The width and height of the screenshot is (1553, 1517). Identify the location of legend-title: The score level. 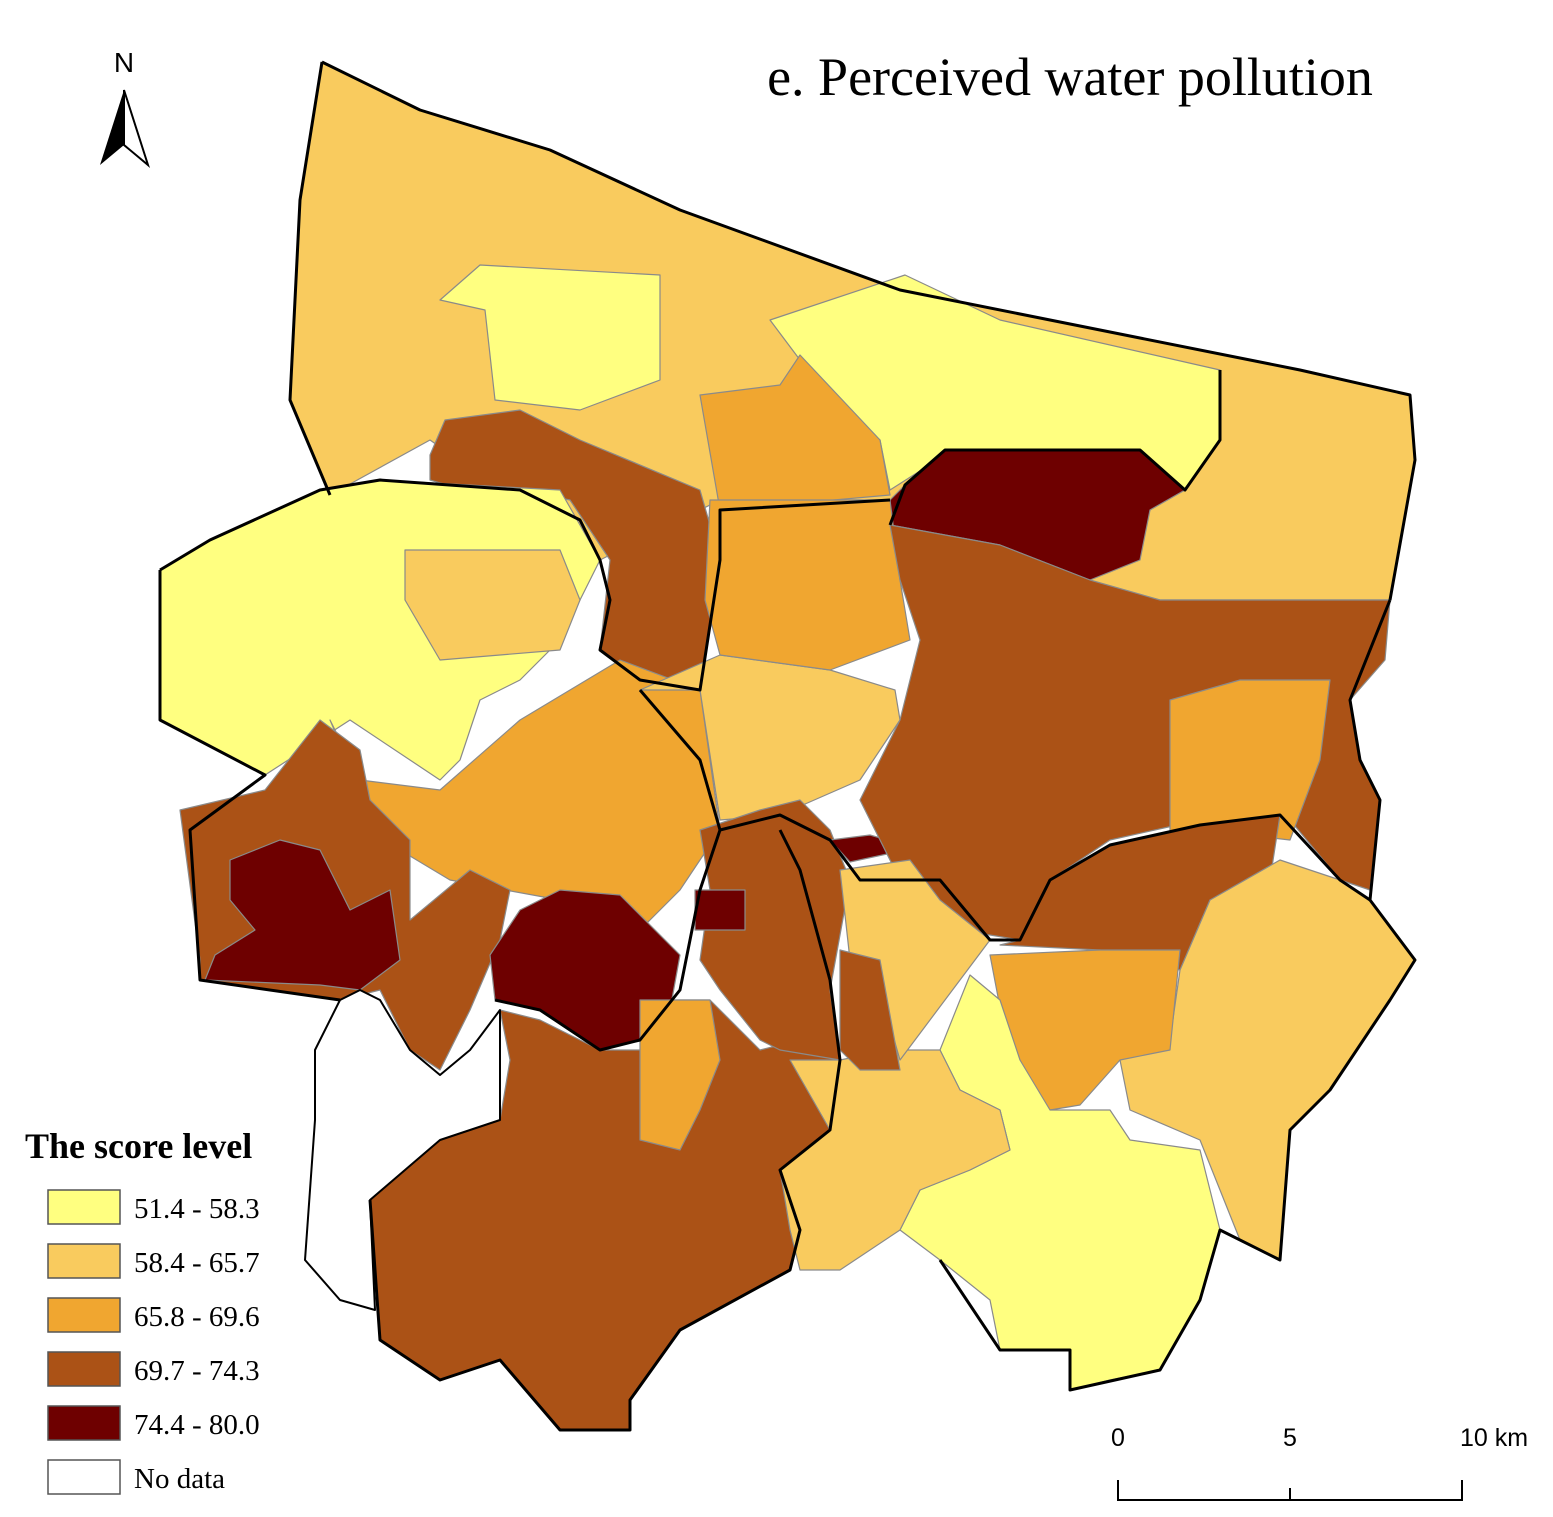
(138, 1146).